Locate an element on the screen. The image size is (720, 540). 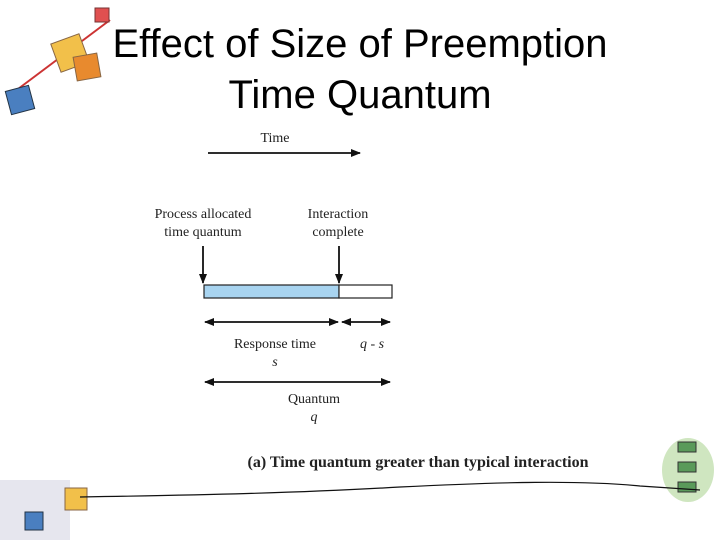
remainder-label: q - s is located at coordinates (372, 344).